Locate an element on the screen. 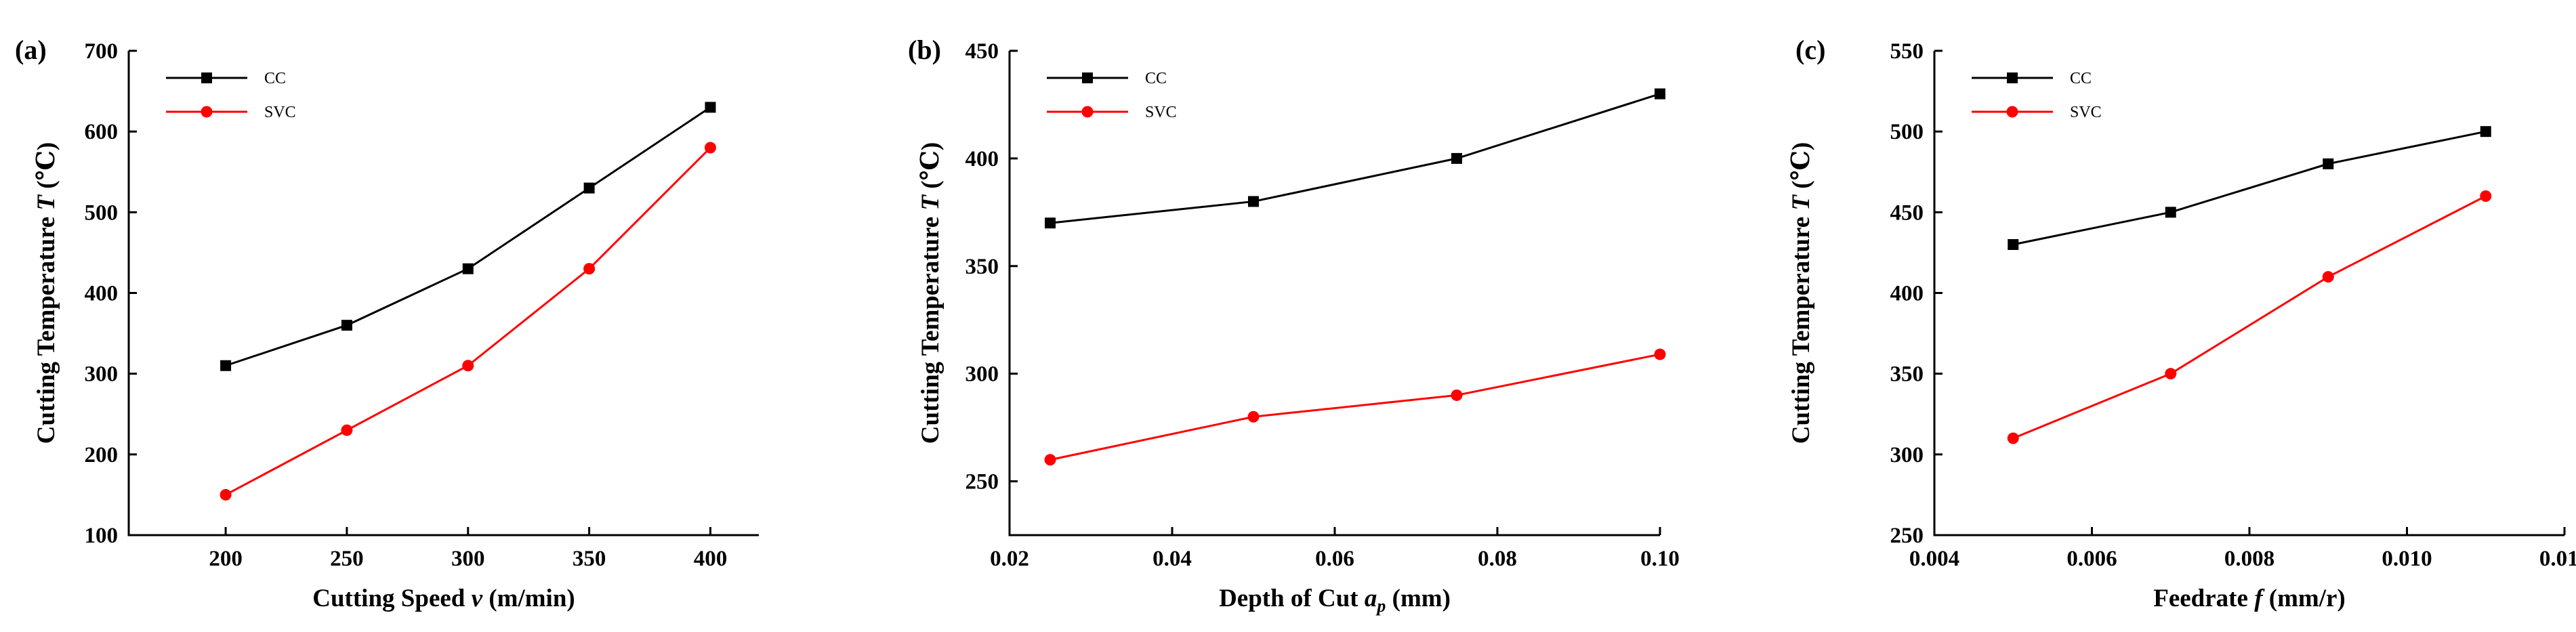 The image size is (2576, 632). x-axis-title-text: Feedrate is located at coordinates (2203, 599).